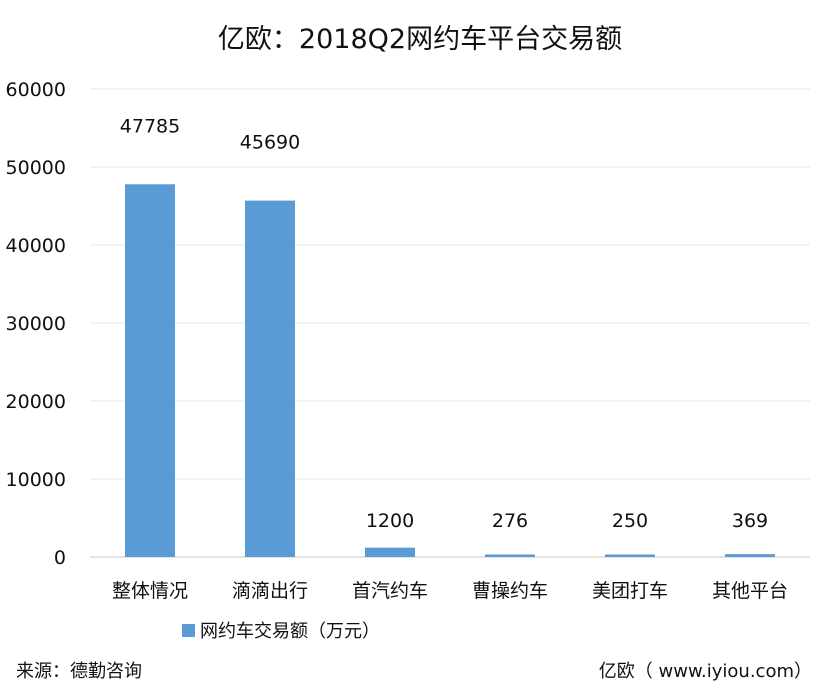  Describe the element at coordinates (290, 631) in the screenshot. I see `legend-label: 网约车交易额（万元）` at that location.